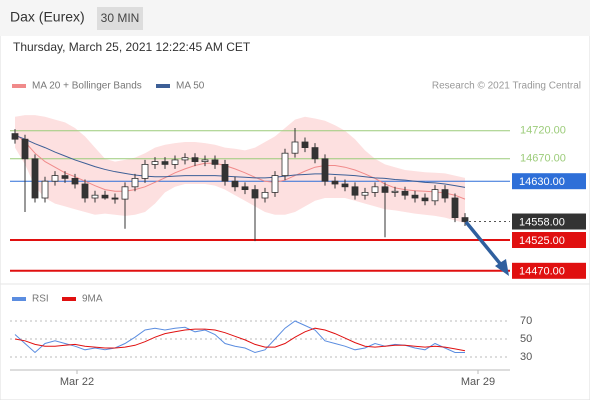  Describe the element at coordinates (542, 222) in the screenshot. I see `level-label: 14558.00` at that location.